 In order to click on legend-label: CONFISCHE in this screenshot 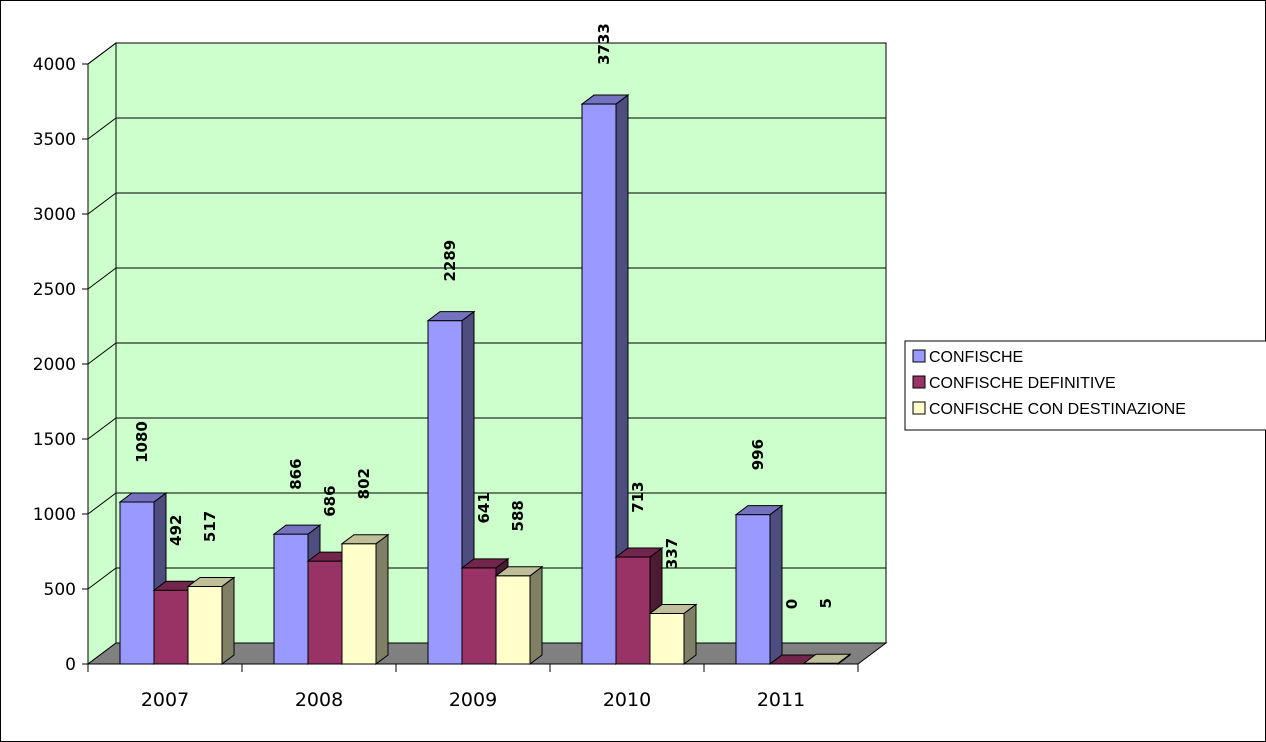, I will do `click(976, 357)`.